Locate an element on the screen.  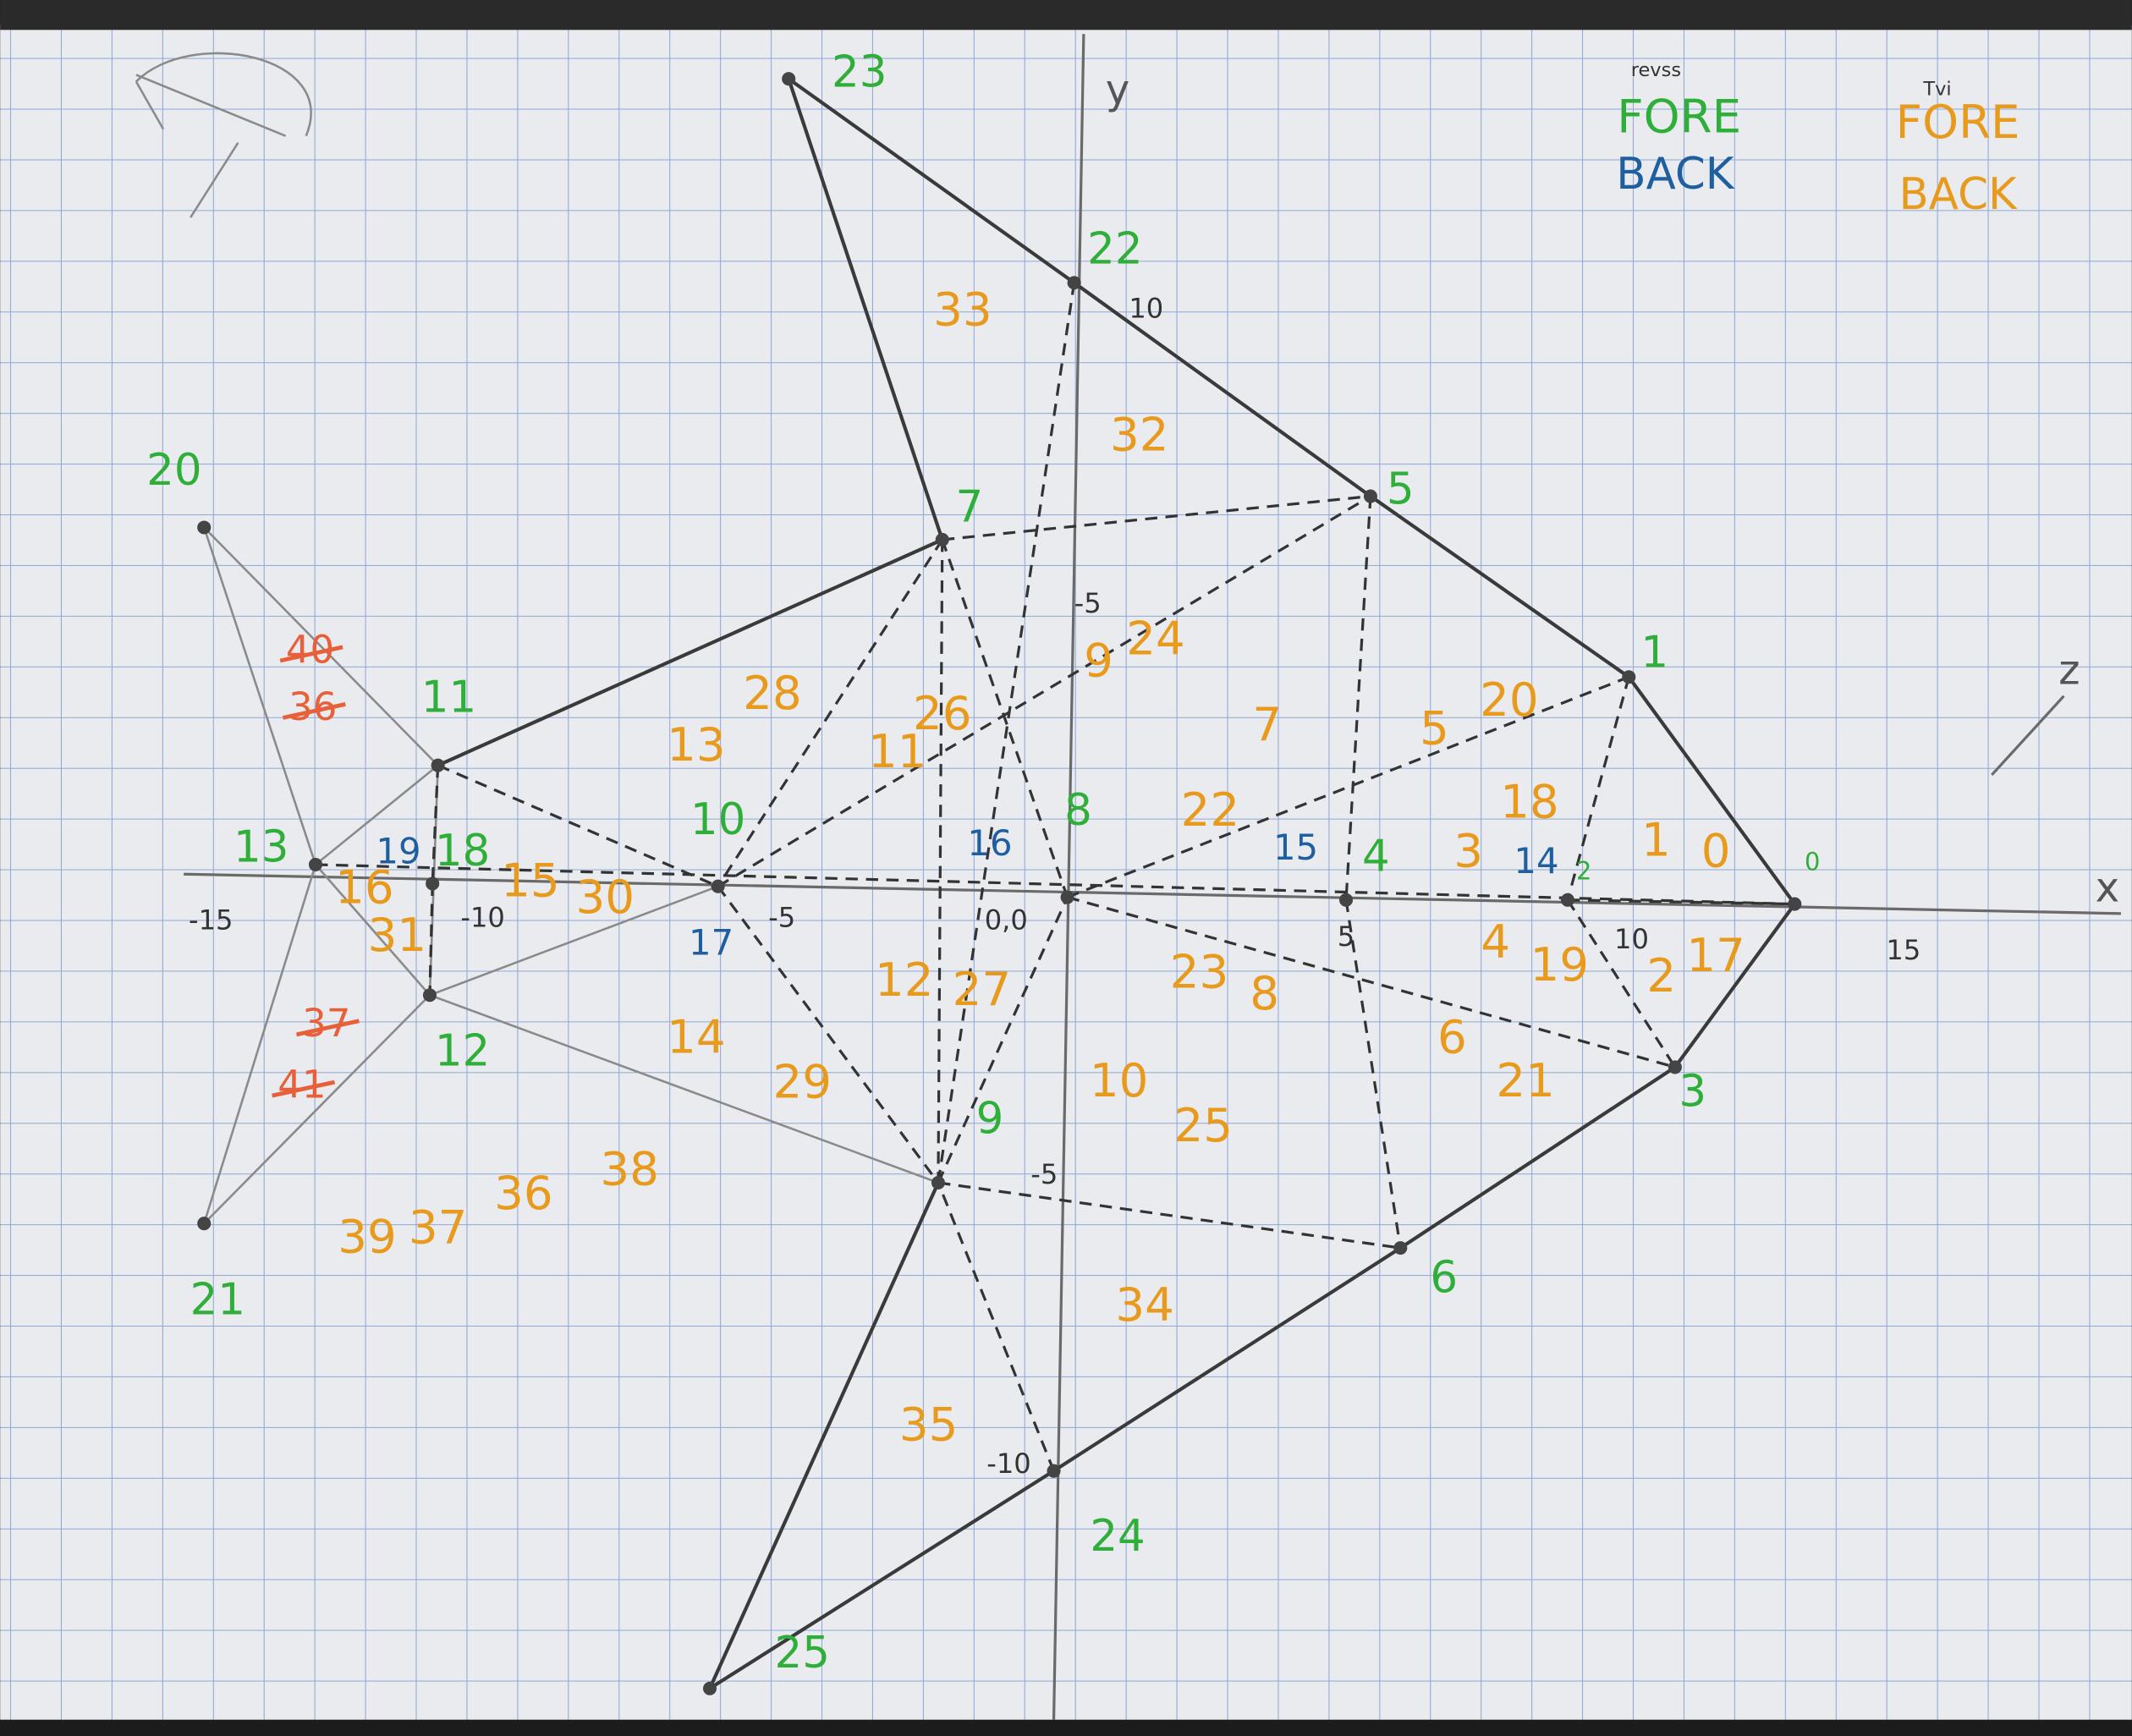
legend-text: revss is located at coordinates (1656, 70).